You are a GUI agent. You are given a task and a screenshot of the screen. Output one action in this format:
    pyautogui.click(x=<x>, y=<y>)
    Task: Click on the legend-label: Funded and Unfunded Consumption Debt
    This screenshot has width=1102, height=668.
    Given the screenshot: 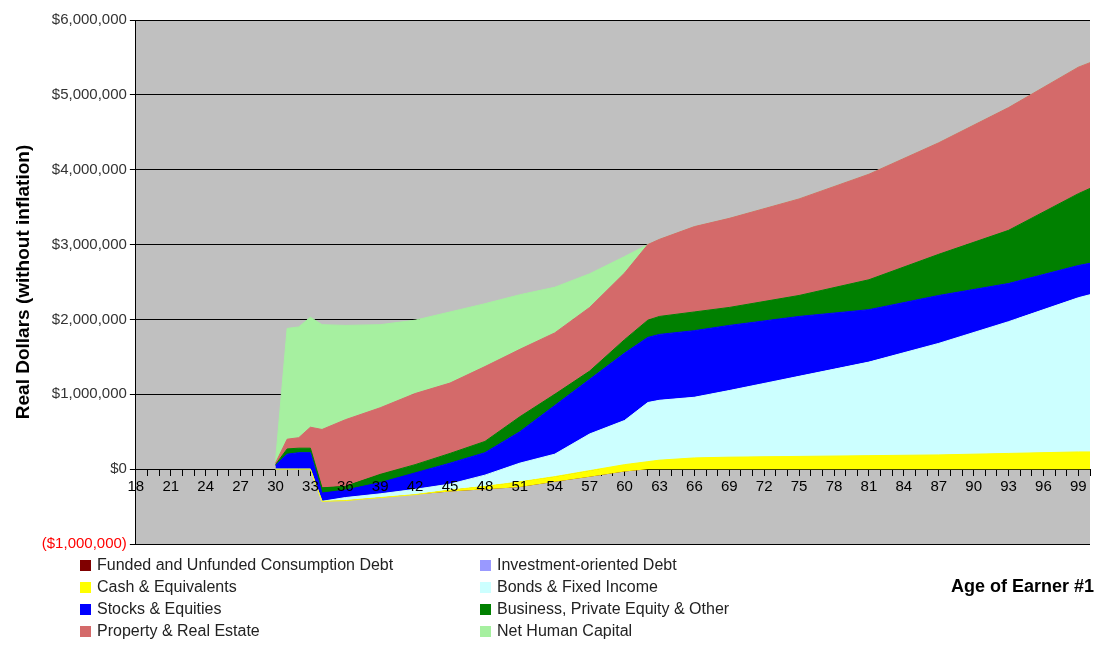 What is the action you would take?
    pyautogui.click(x=245, y=565)
    